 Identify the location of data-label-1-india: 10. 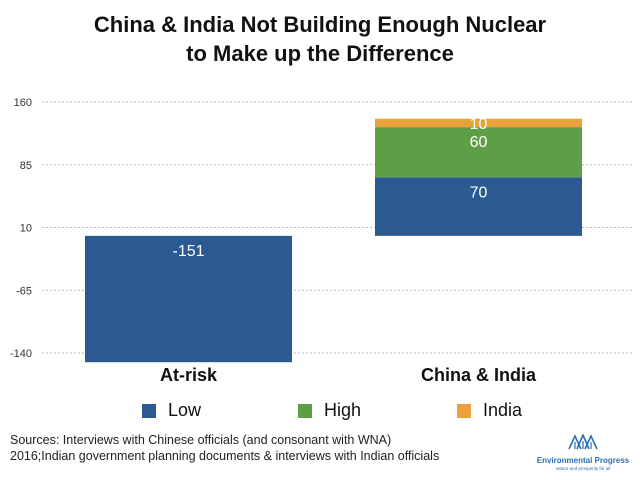
(479, 124).